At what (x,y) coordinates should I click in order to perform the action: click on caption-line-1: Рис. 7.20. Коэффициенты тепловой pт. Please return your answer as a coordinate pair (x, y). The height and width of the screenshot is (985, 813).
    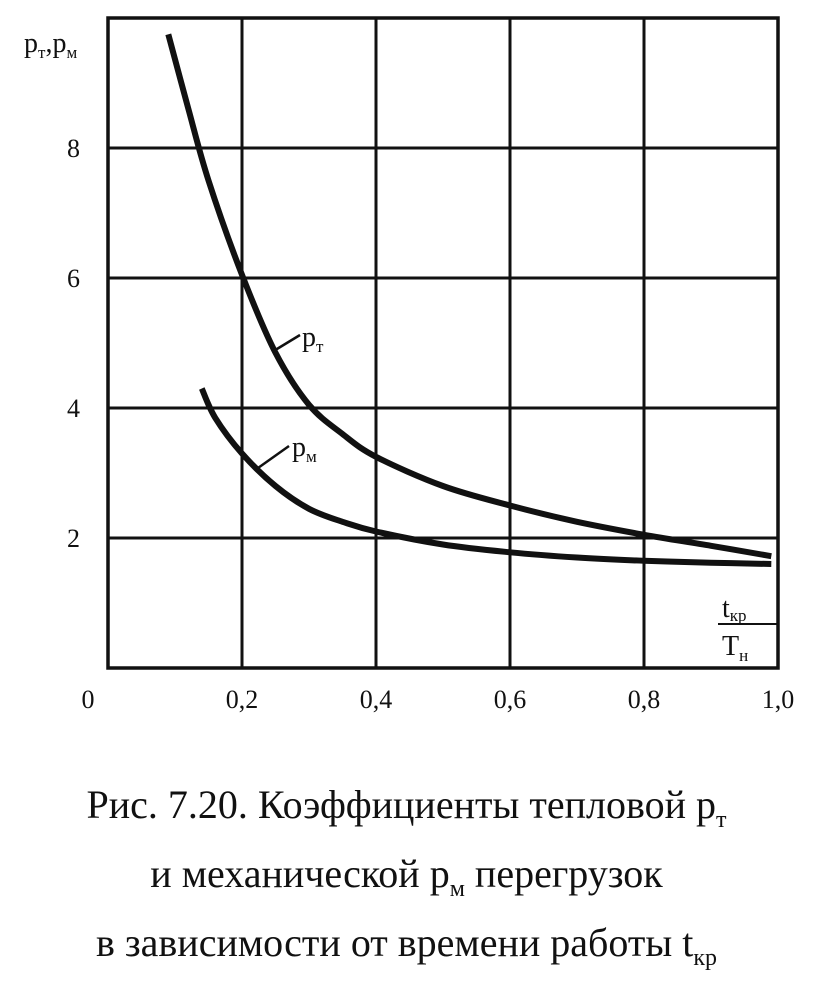
    Looking at the image, I should click on (406, 807).